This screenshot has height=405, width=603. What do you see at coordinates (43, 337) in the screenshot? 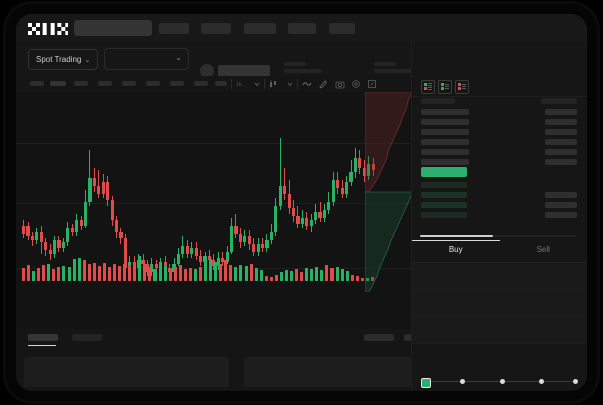
I see `chart-tab-chart` at bounding box center [43, 337].